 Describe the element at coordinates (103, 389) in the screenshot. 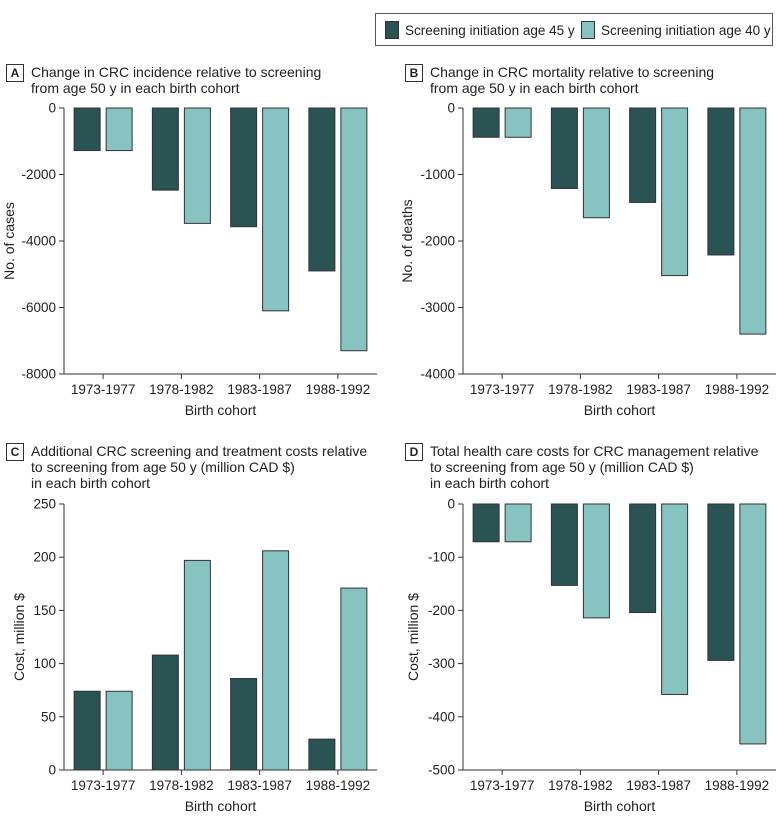

I see `chart-a-x-tick-label: 1973-1977` at that location.